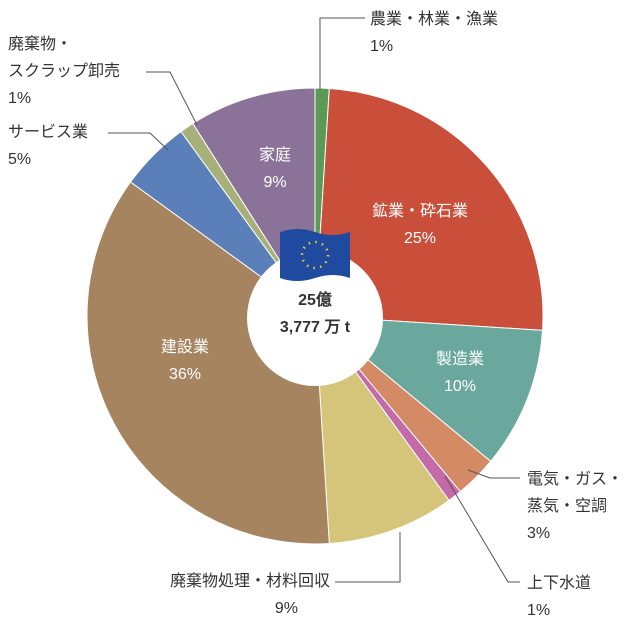 The image size is (631, 617). What do you see at coordinates (315, 327) in the screenshot?
I see `center-label: 3,777 万 t` at bounding box center [315, 327].